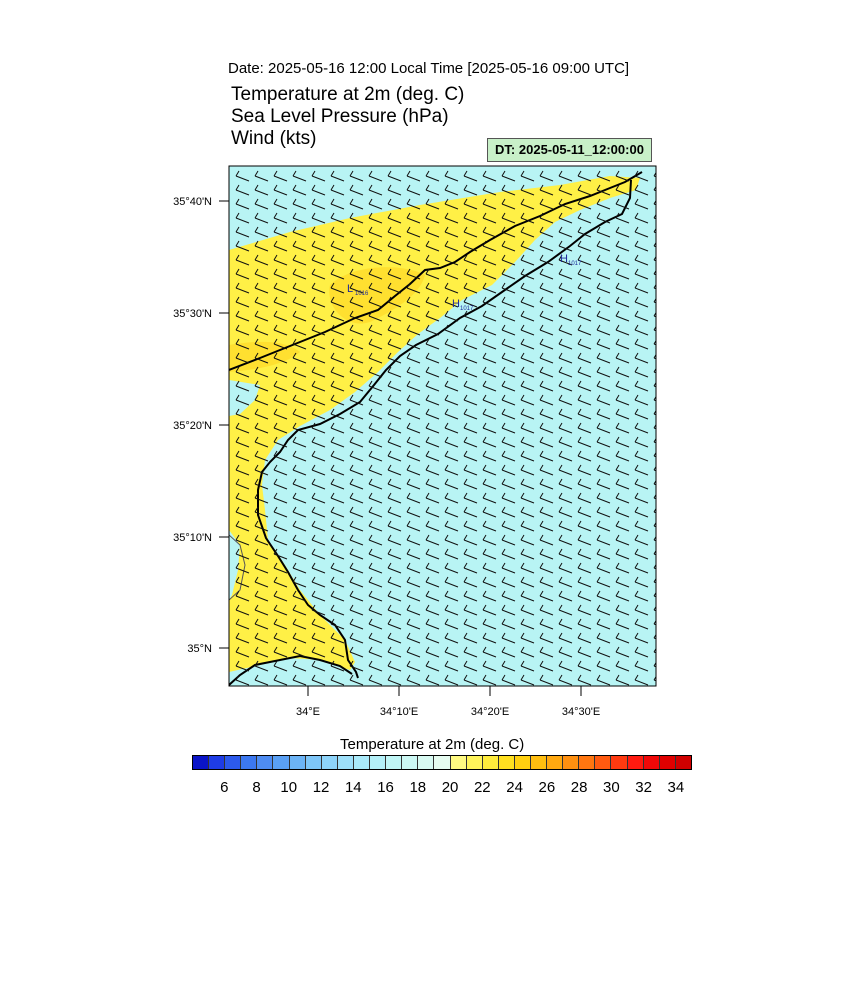 Image resolution: width=864 pixels, height=1008 pixels. What do you see at coordinates (192, 538) in the screenshot?
I see `lat-label-4: 35°10'N` at bounding box center [192, 538].